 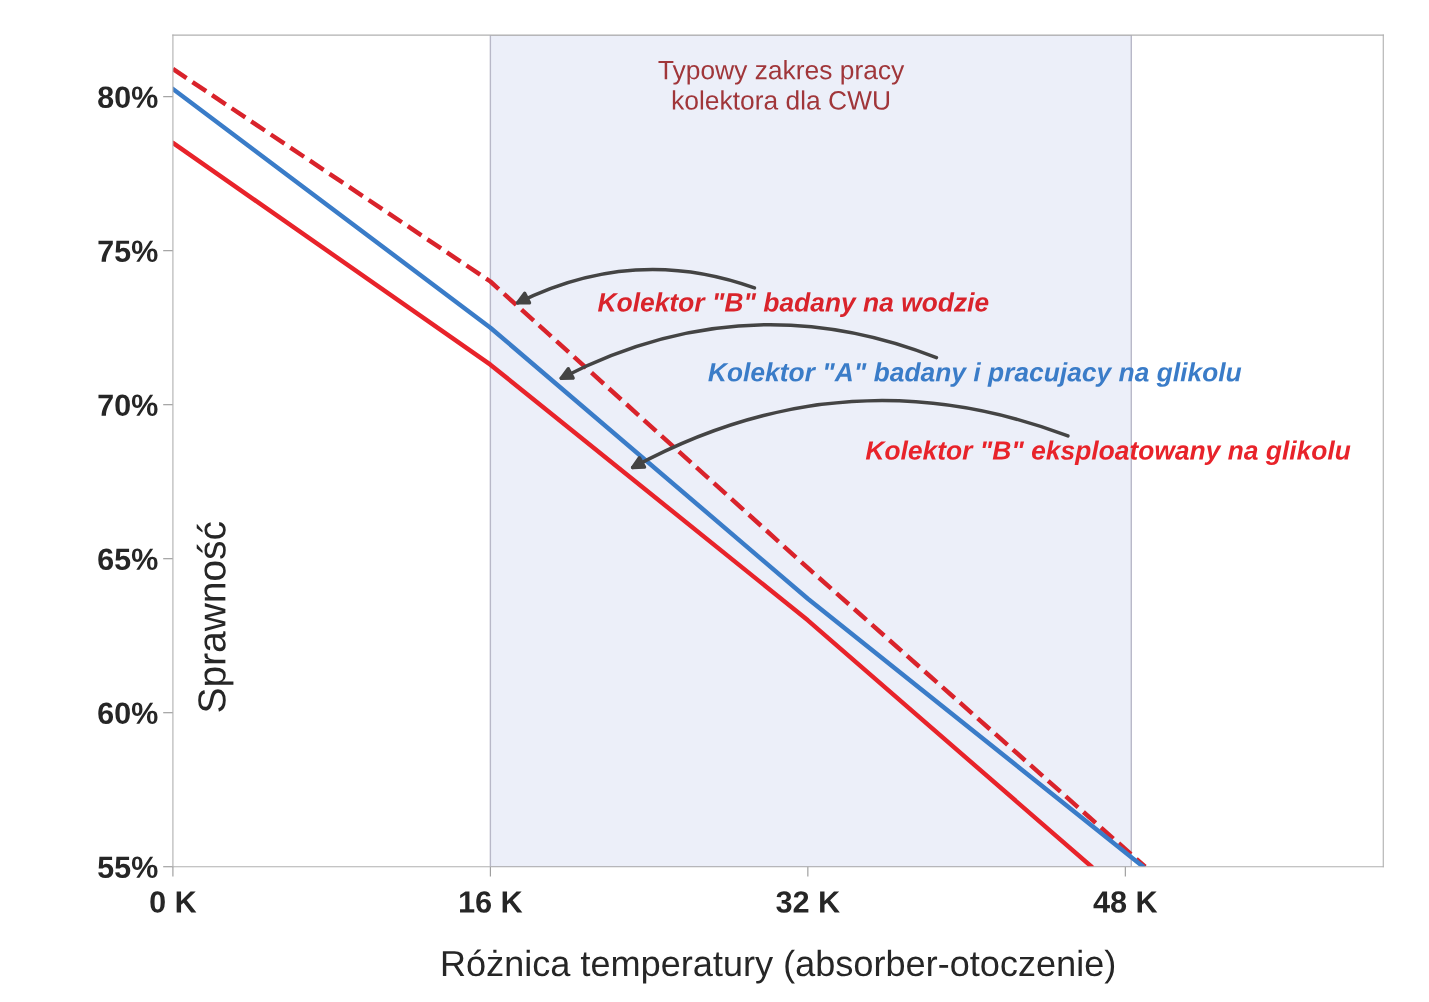 I want to click on annotation: Kolektor "B" badany na wodzie, so click(x=793, y=304).